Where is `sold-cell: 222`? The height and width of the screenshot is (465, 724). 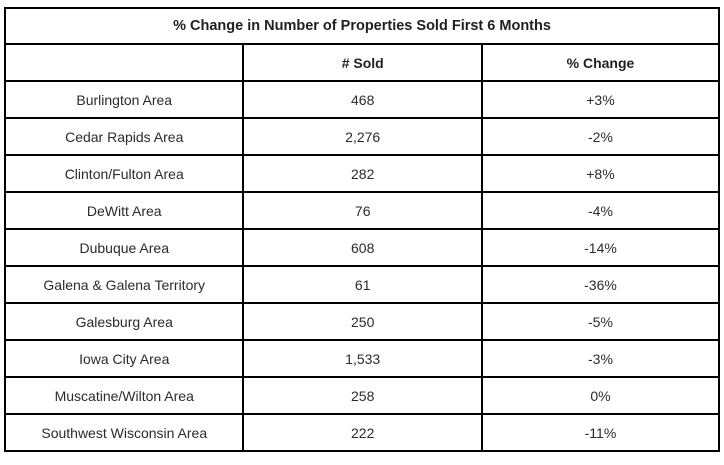
sold-cell: 222 is located at coordinates (362, 432).